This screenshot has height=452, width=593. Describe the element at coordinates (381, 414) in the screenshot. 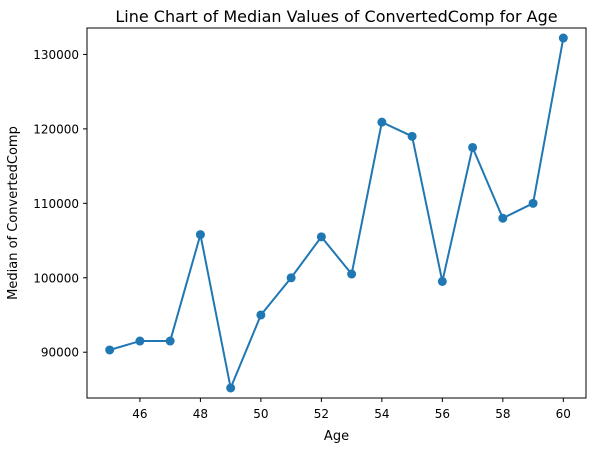

I see `x-tick-label: 54` at that location.